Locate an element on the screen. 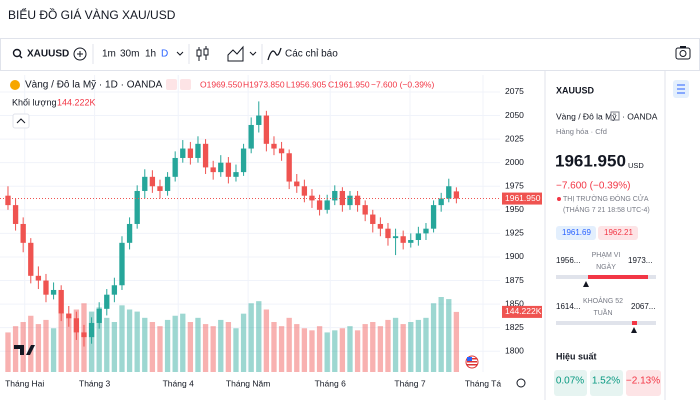  market-timestamp: (THÁNG 7 21 18:58 UTC-4) is located at coordinates (606, 209).